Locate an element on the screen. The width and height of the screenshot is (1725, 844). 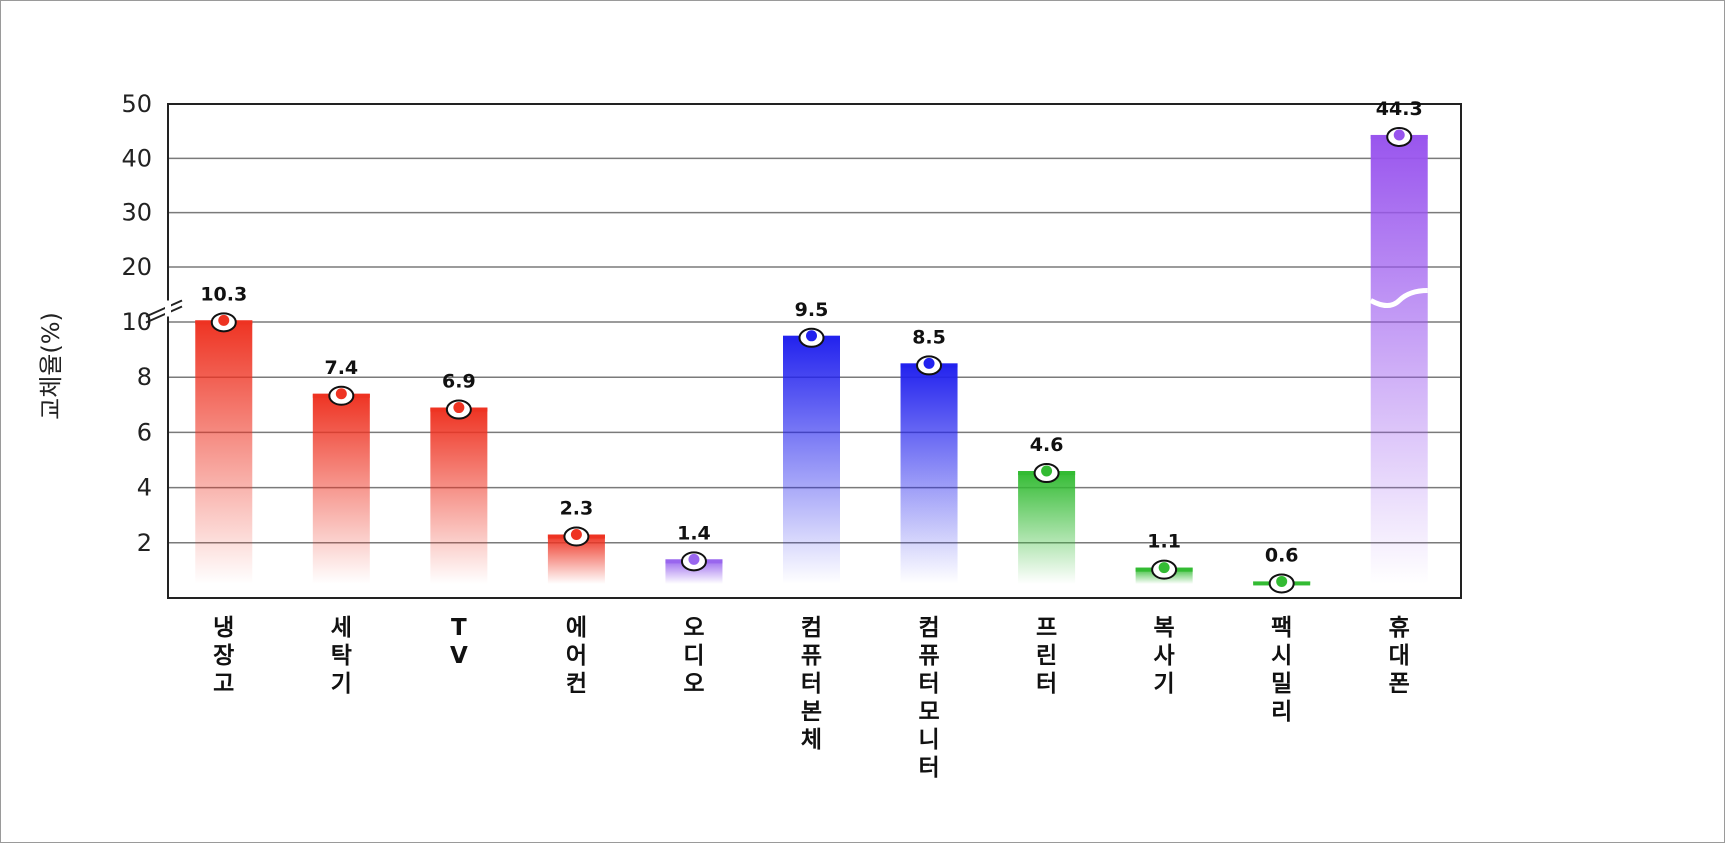
axis-break-gap is located at coordinates (168, 308).